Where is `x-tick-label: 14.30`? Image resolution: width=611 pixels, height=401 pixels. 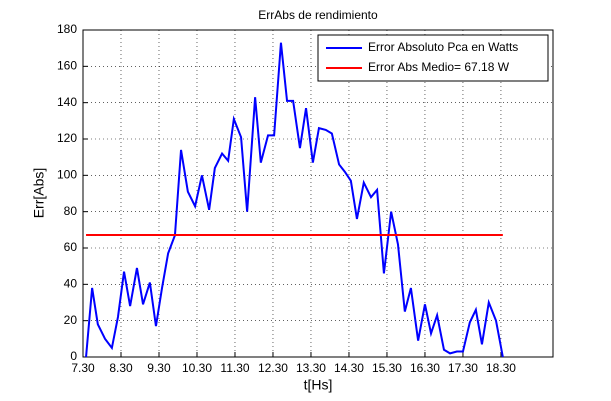 x-tick-label: 14.30 is located at coordinates (349, 368).